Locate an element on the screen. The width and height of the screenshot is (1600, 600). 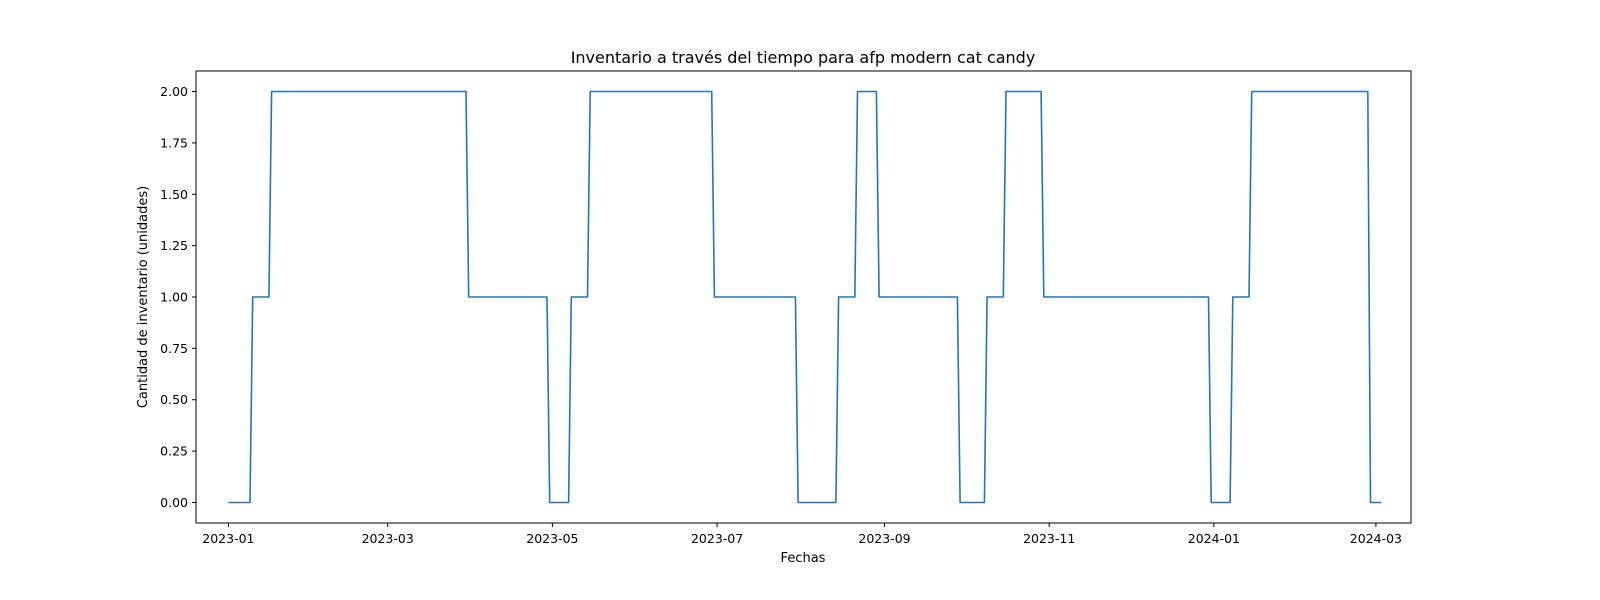
x-tick-label: 2023-09 is located at coordinates (884, 538).